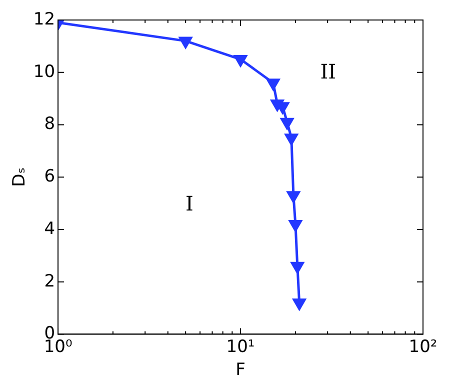 This screenshot has width=463, height=381. Describe the element at coordinates (44, 72) in the screenshot. I see `y-tick-label: 10` at that location.